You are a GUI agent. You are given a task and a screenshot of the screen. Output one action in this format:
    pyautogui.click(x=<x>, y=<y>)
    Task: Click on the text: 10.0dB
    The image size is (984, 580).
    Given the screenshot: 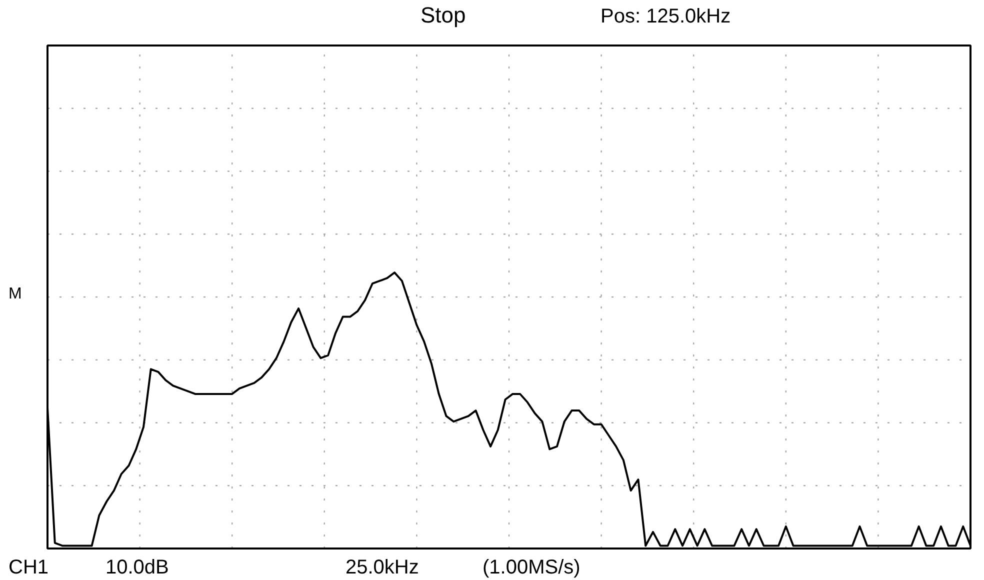 What is the action you would take?
    pyautogui.click(x=137, y=567)
    